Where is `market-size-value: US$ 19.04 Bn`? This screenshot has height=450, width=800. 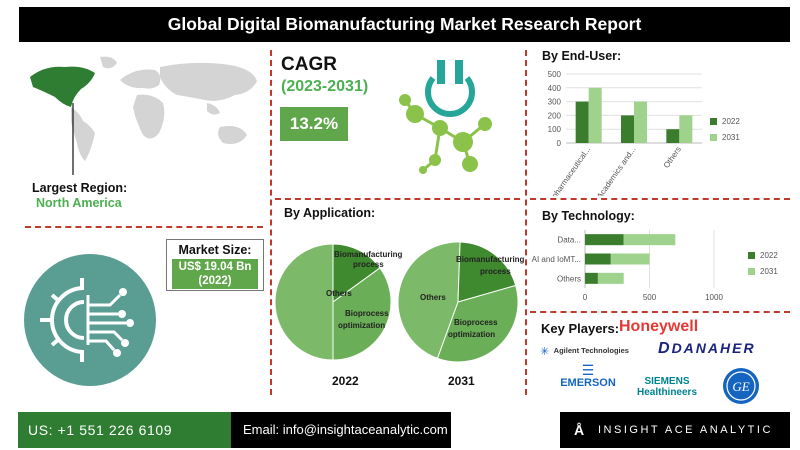 market-size-value: US$ 19.04 Bn is located at coordinates (215, 267).